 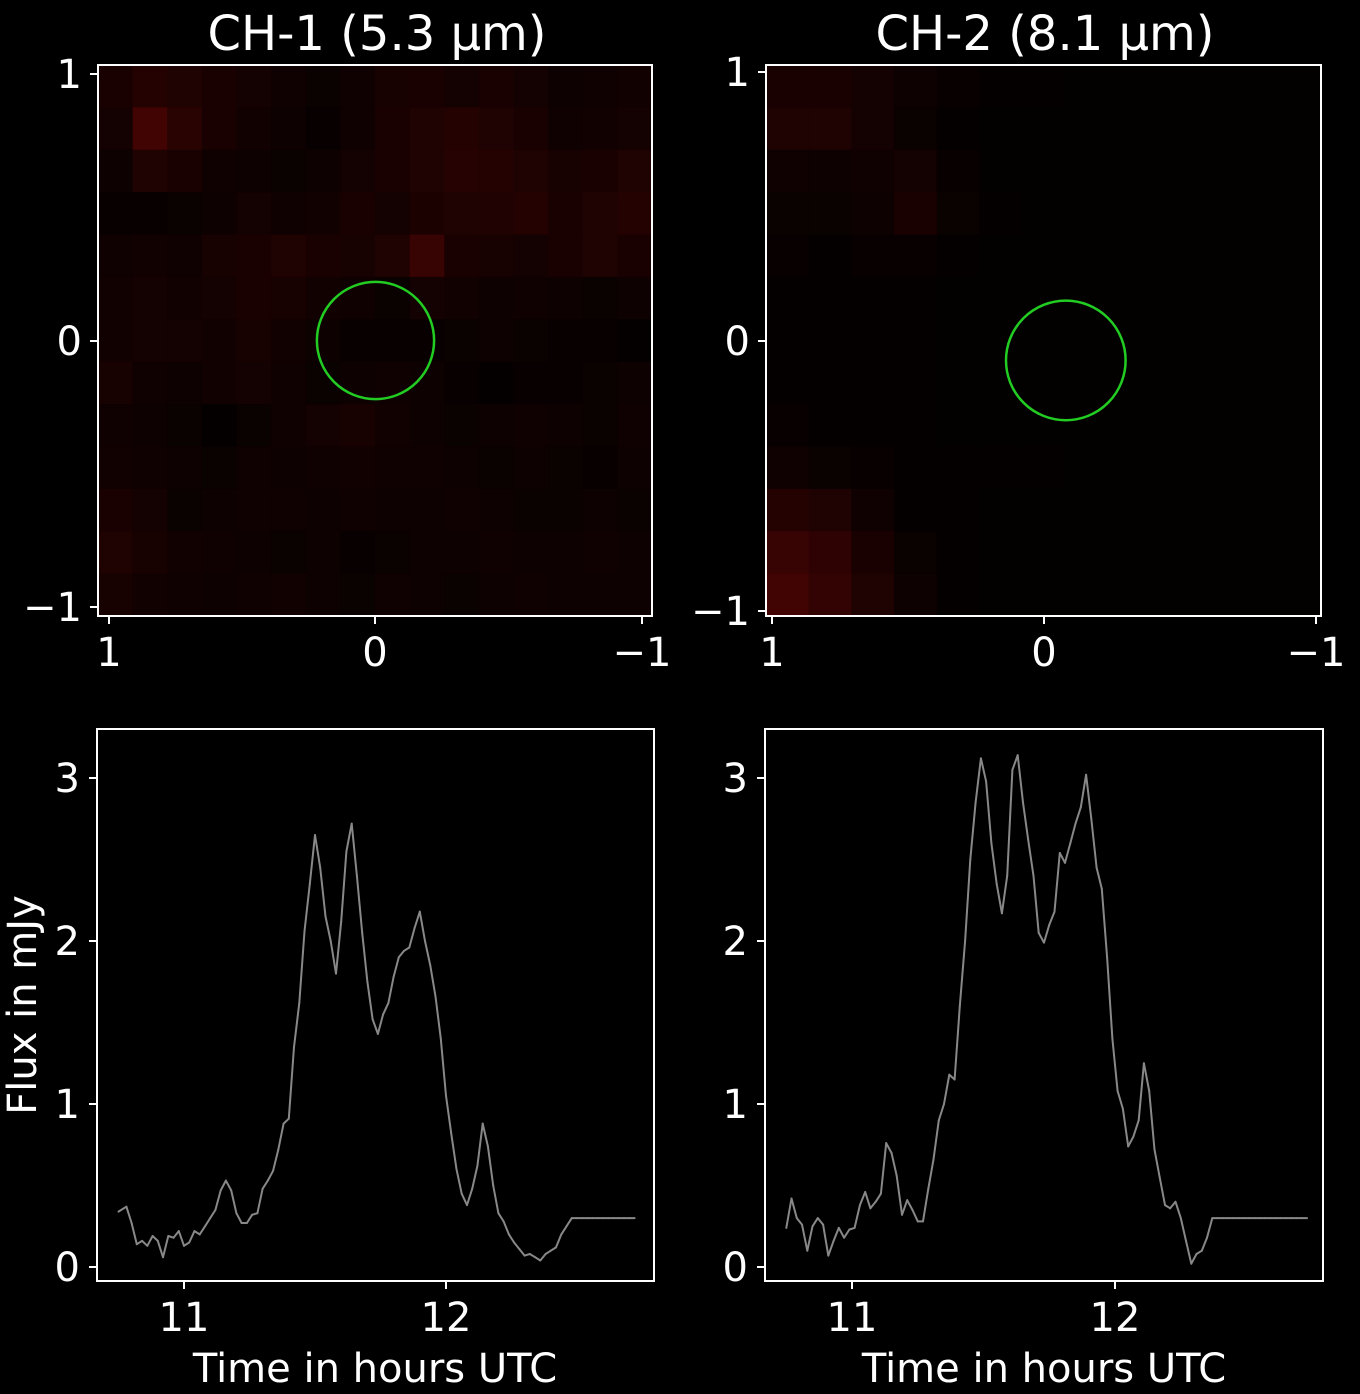 I want to click on xtick-label: 0, so click(x=1043, y=653).